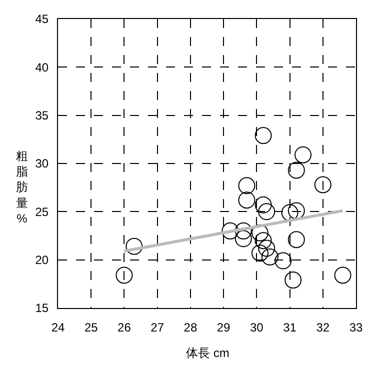  Describe the element at coordinates (42, 67) in the screenshot. I see `y-tick-label: 40` at that location.